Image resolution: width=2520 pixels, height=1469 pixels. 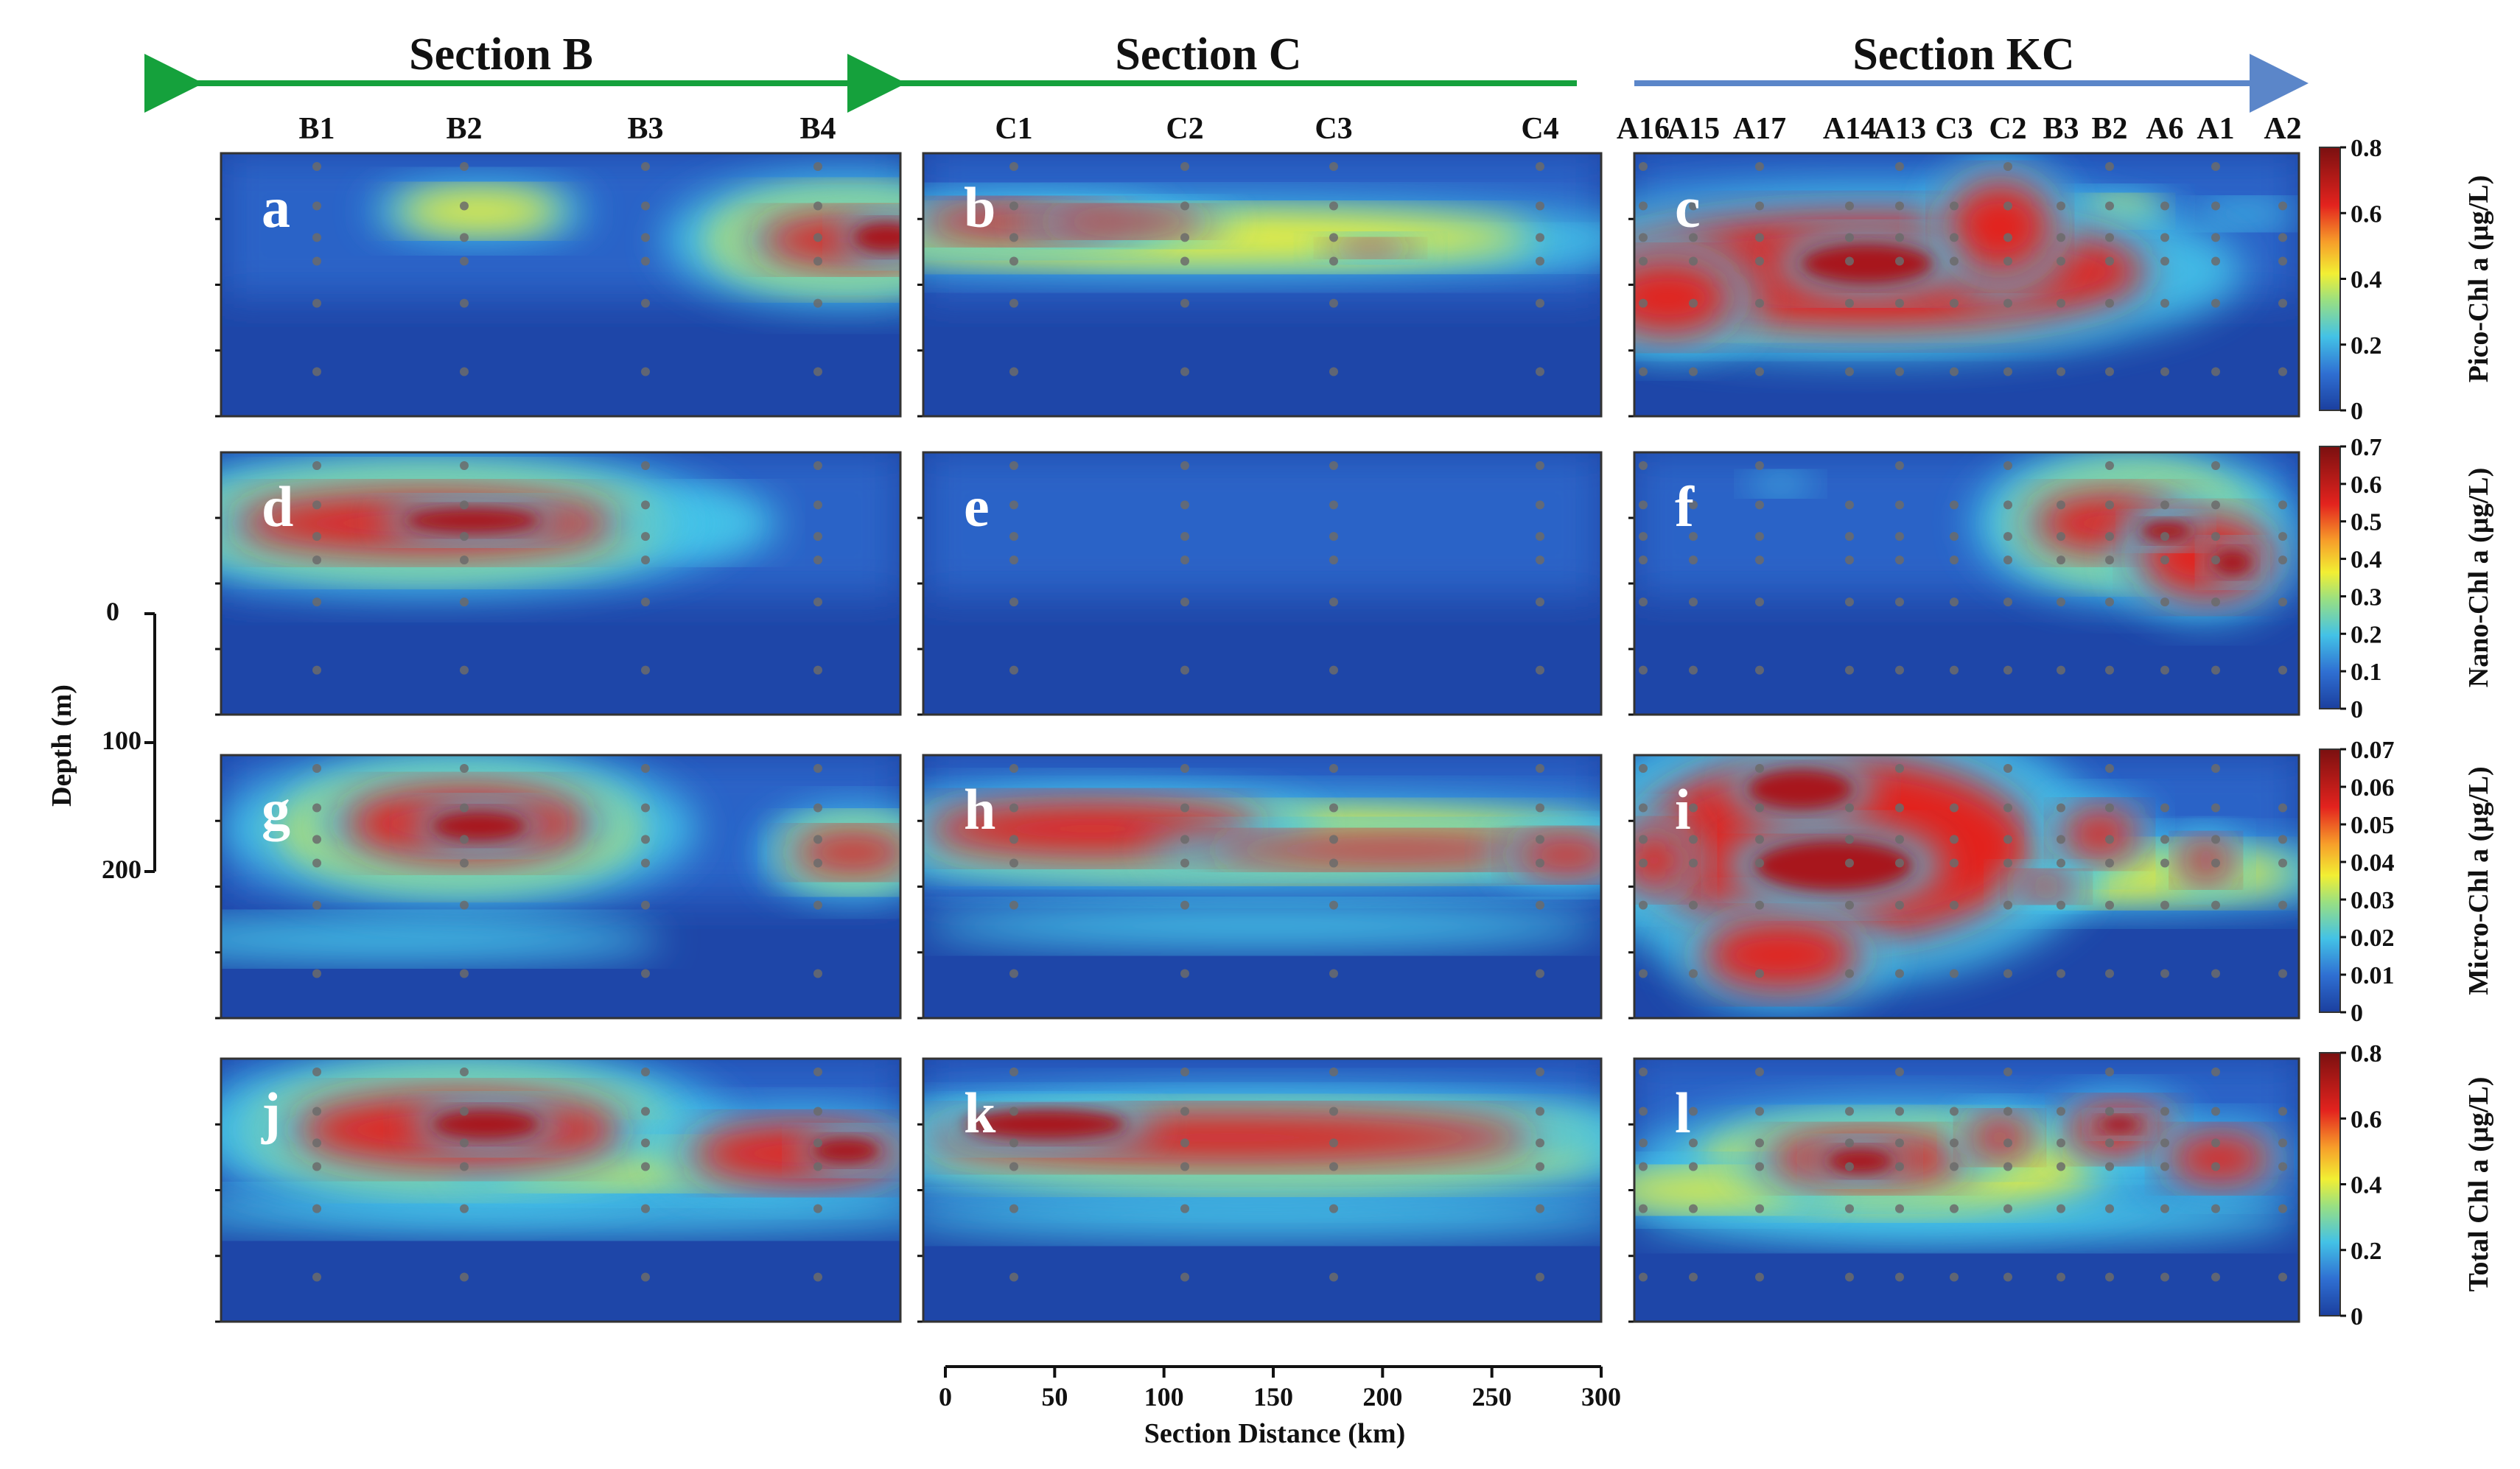 What do you see at coordinates (1967, 1190) in the screenshot?
I see `panel-l-frame` at bounding box center [1967, 1190].